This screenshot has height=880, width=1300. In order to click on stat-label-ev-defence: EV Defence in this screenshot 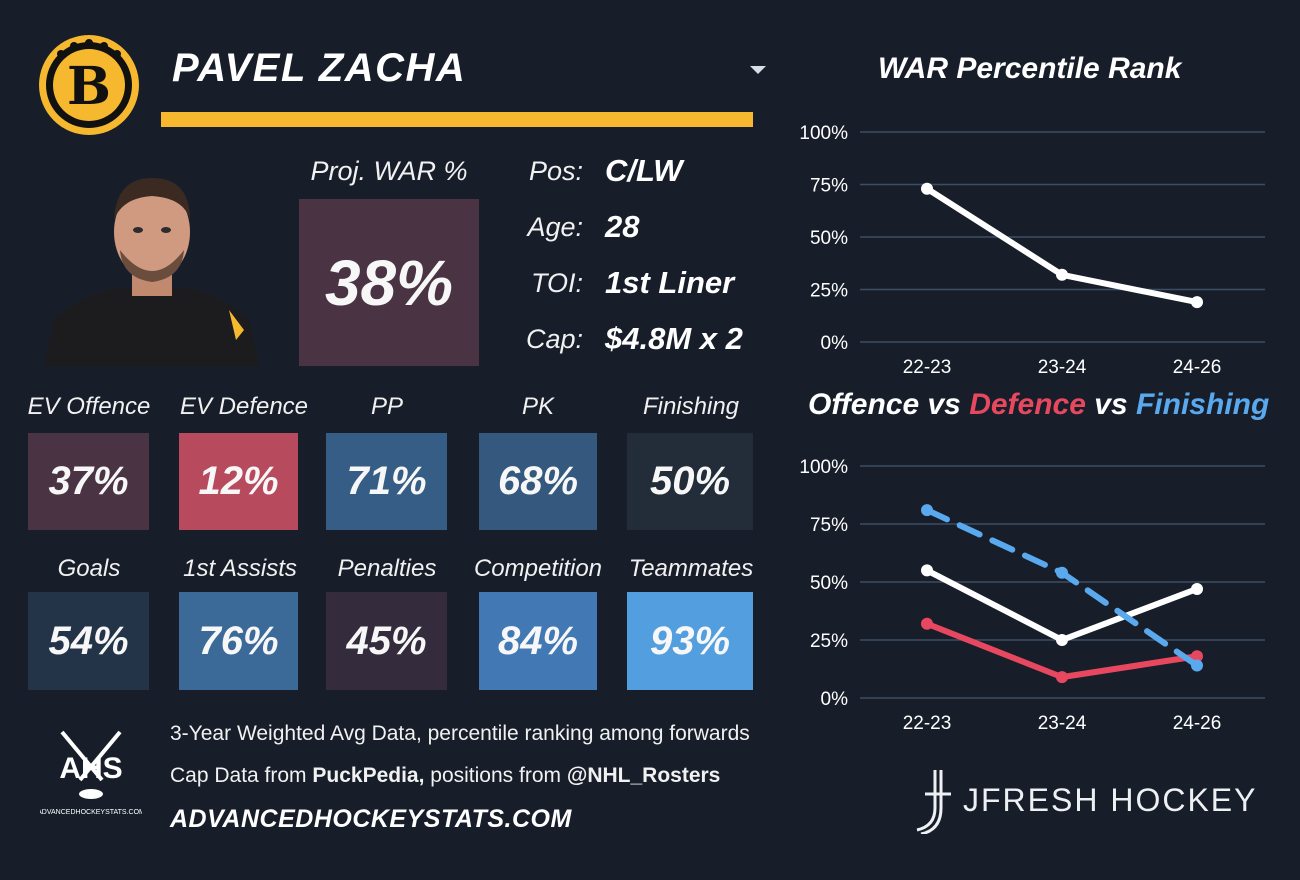, I will do `click(244, 406)`.